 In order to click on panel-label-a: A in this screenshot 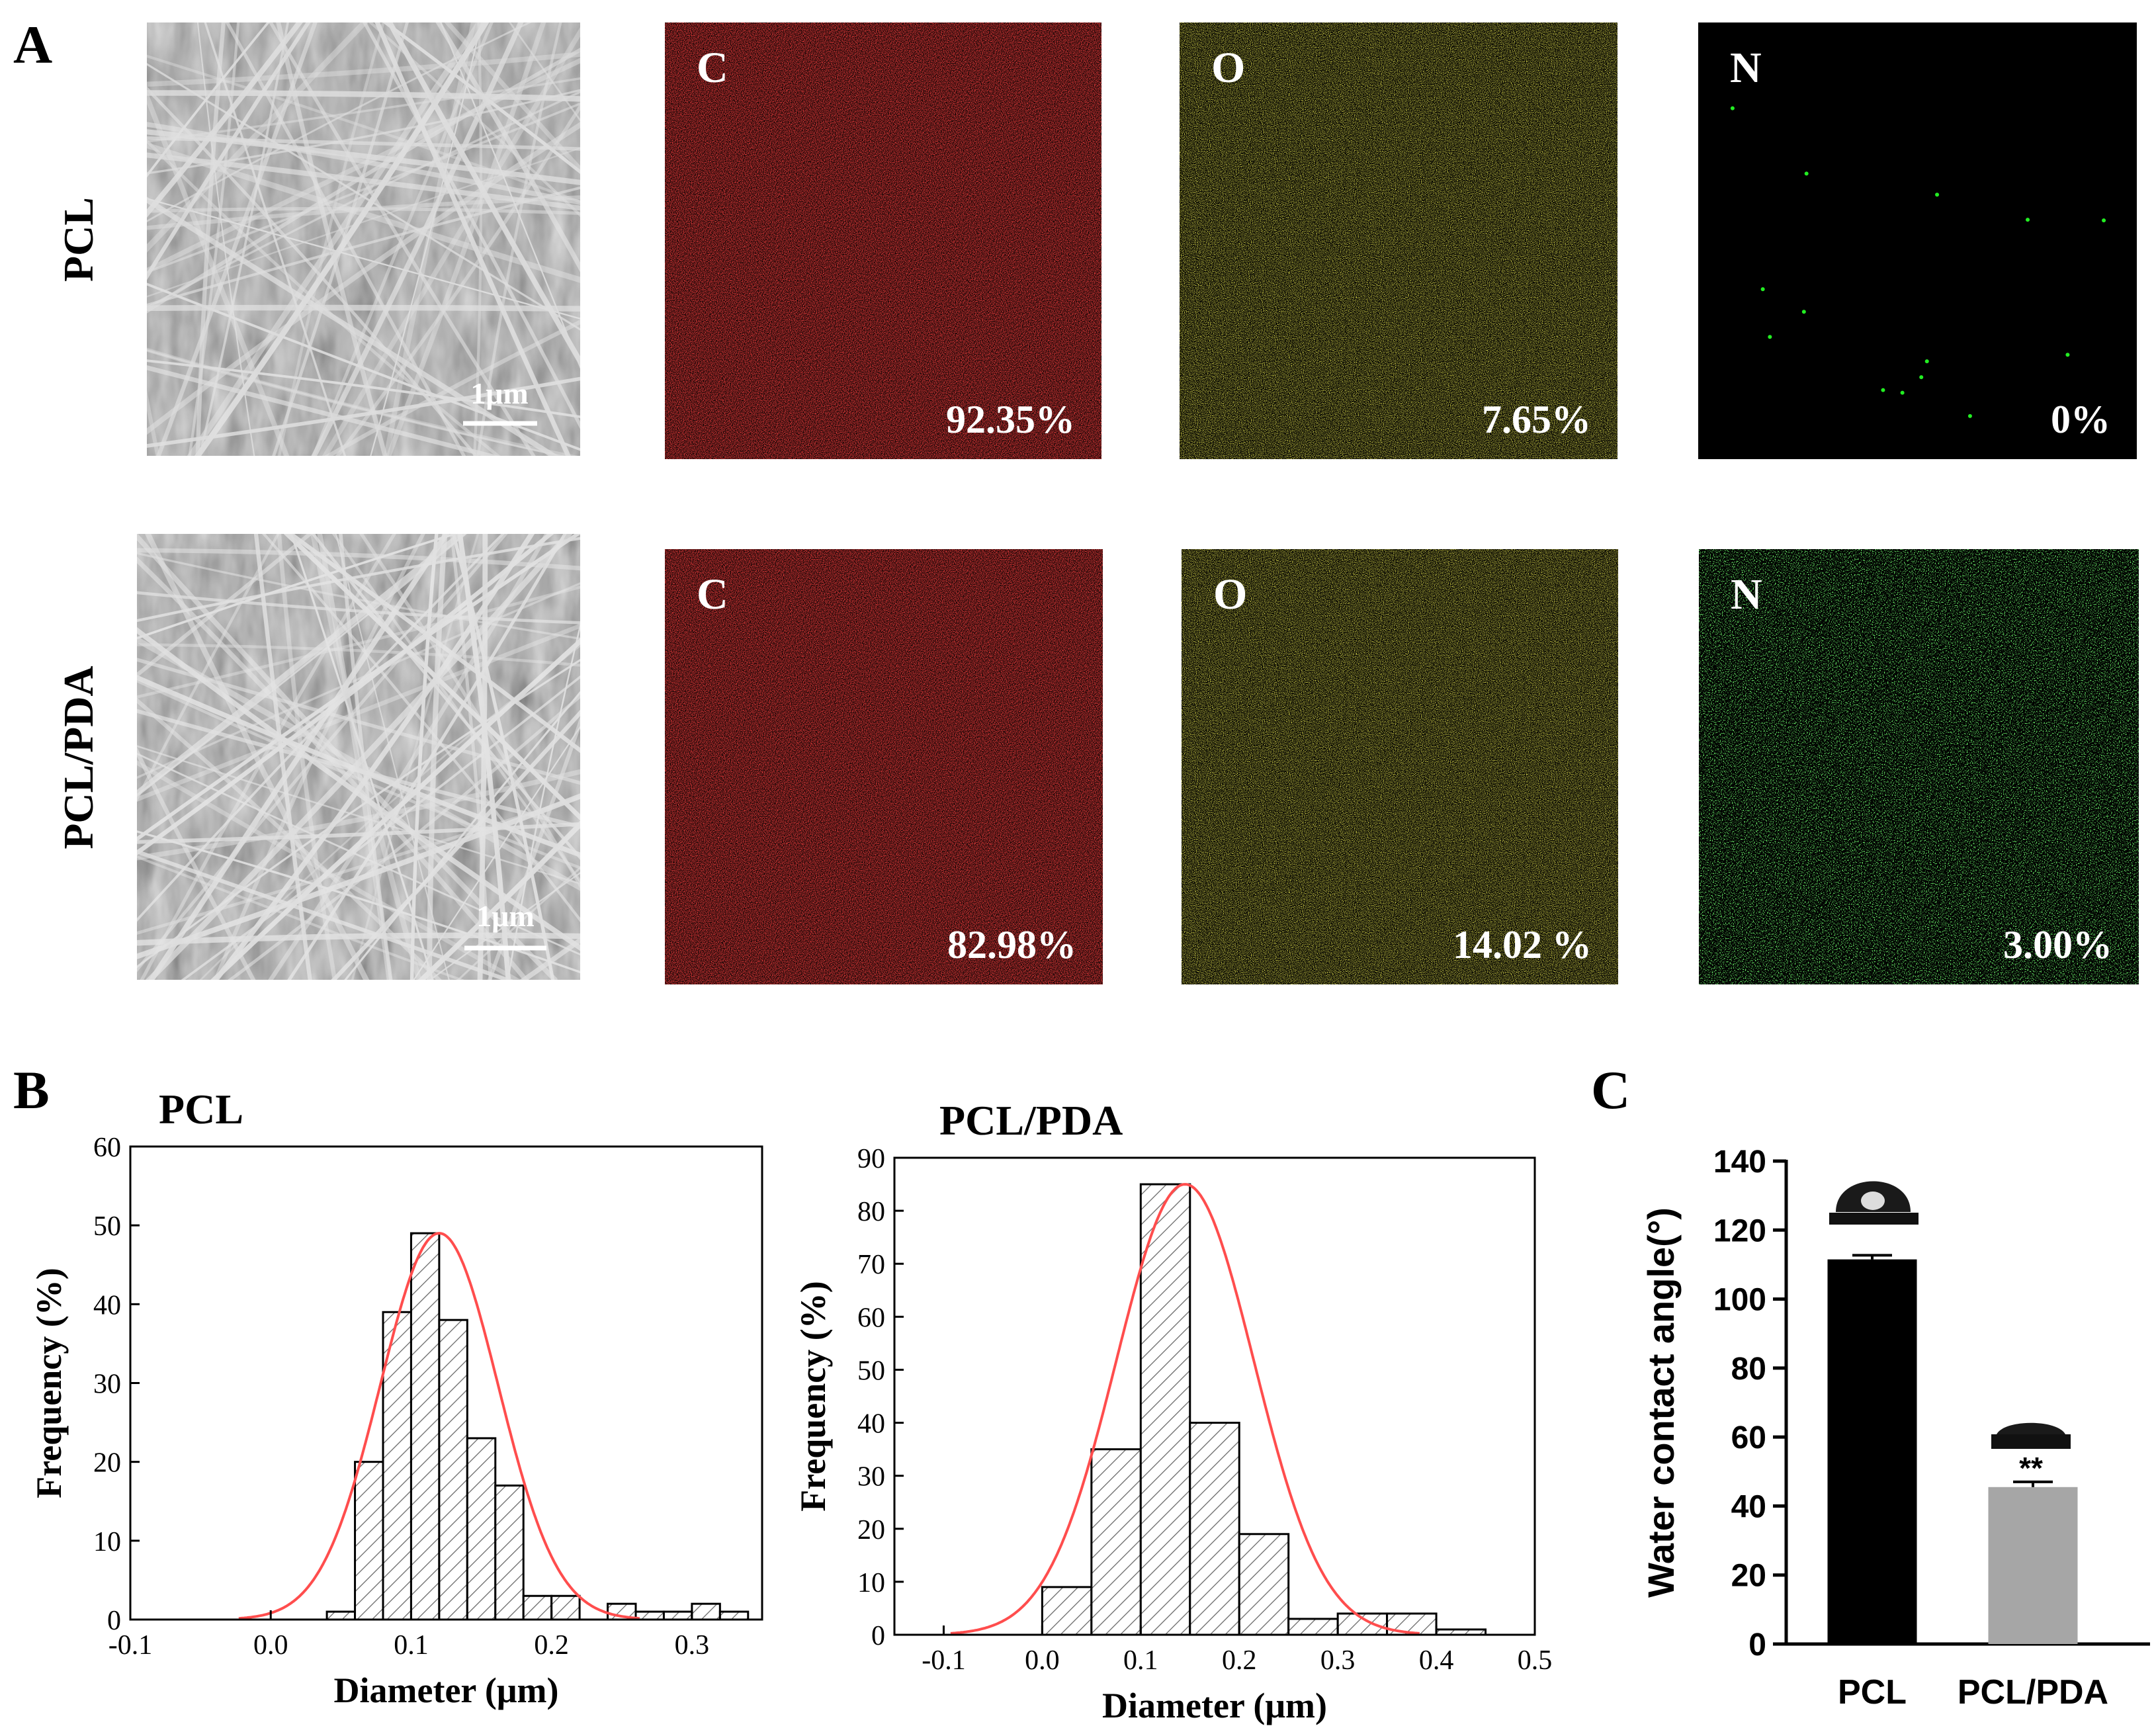, I will do `click(32, 45)`.